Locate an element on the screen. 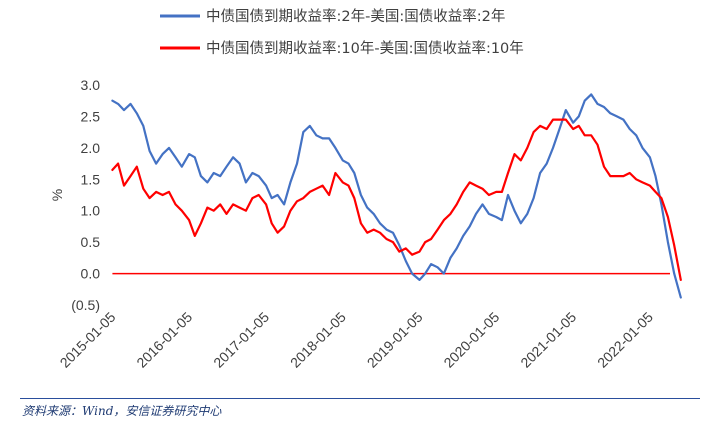 Image resolution: width=702 pixels, height=423 pixels. y-tick-label: 0.0 is located at coordinates (91, 274).